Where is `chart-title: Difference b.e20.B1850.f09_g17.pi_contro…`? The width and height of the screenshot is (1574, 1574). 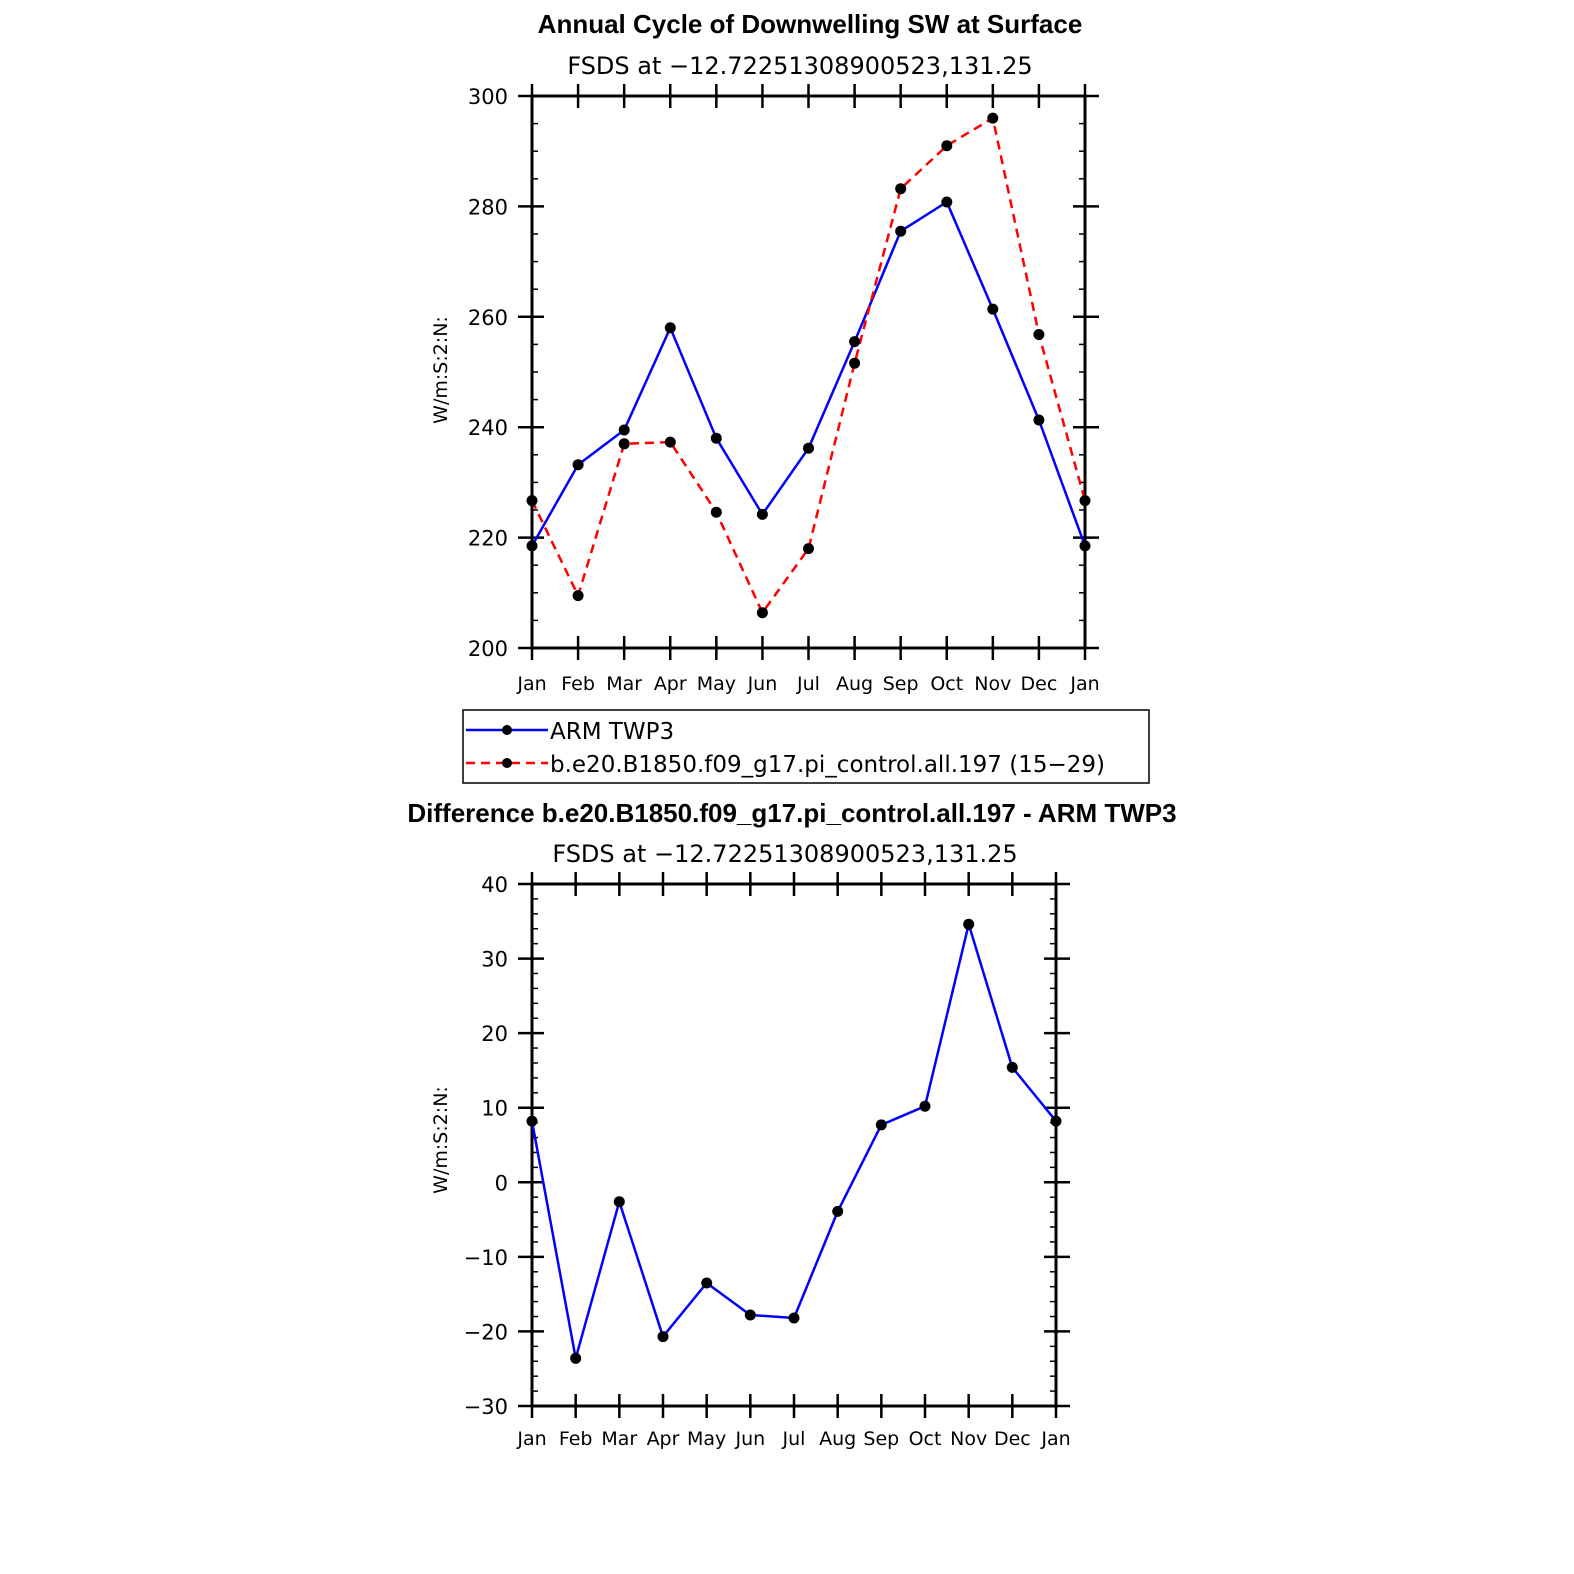 chart-title: Difference b.e20.B1850.f09_g17.pi_contro… is located at coordinates (791, 813).